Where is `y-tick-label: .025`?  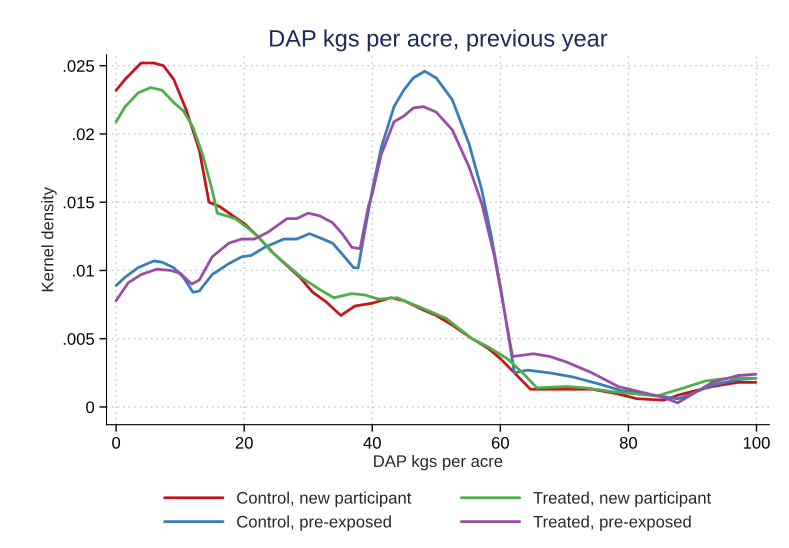 y-tick-label: .025 is located at coordinates (79, 66).